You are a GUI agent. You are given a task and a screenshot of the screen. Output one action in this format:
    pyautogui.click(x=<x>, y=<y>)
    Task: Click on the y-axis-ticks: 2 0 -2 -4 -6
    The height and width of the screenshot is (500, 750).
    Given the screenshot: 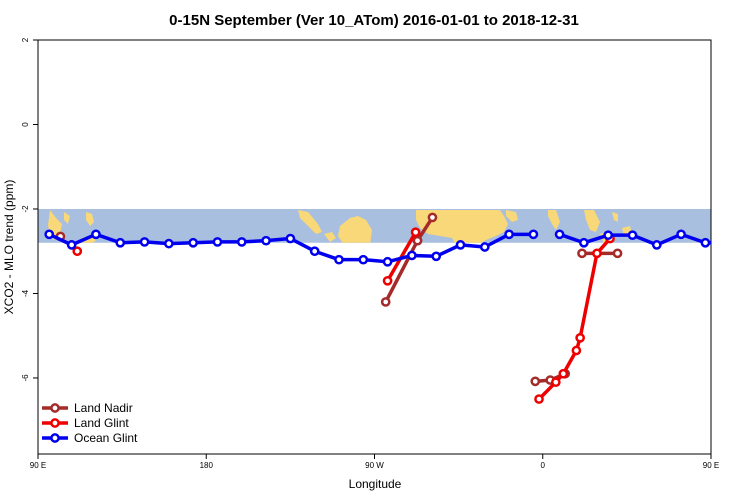 What is the action you would take?
    pyautogui.click(x=29, y=209)
    